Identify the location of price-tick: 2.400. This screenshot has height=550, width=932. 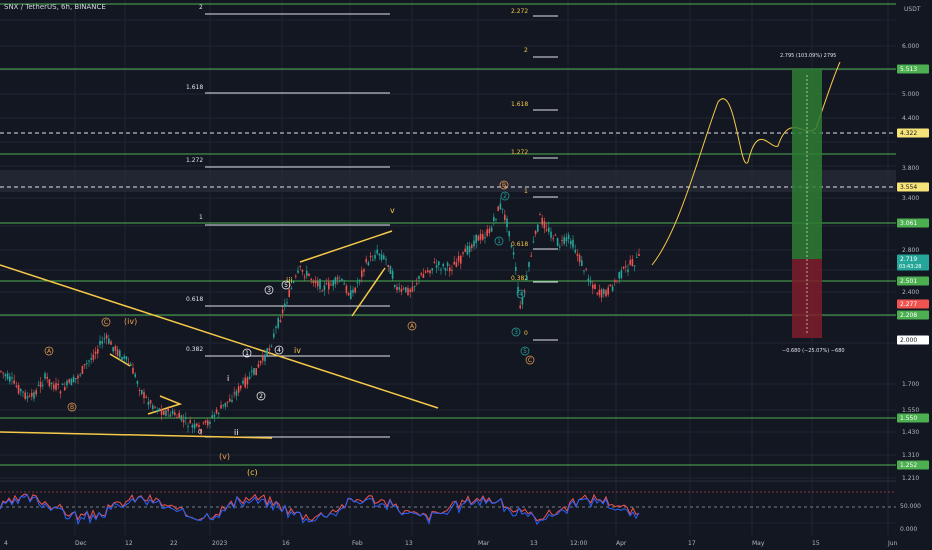
(910, 292).